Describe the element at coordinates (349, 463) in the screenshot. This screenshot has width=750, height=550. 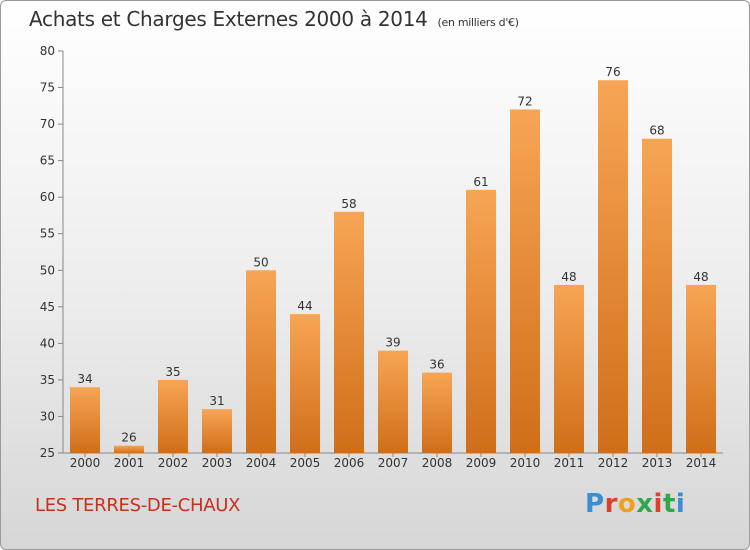
I see `x-tick-label: 2006` at that location.